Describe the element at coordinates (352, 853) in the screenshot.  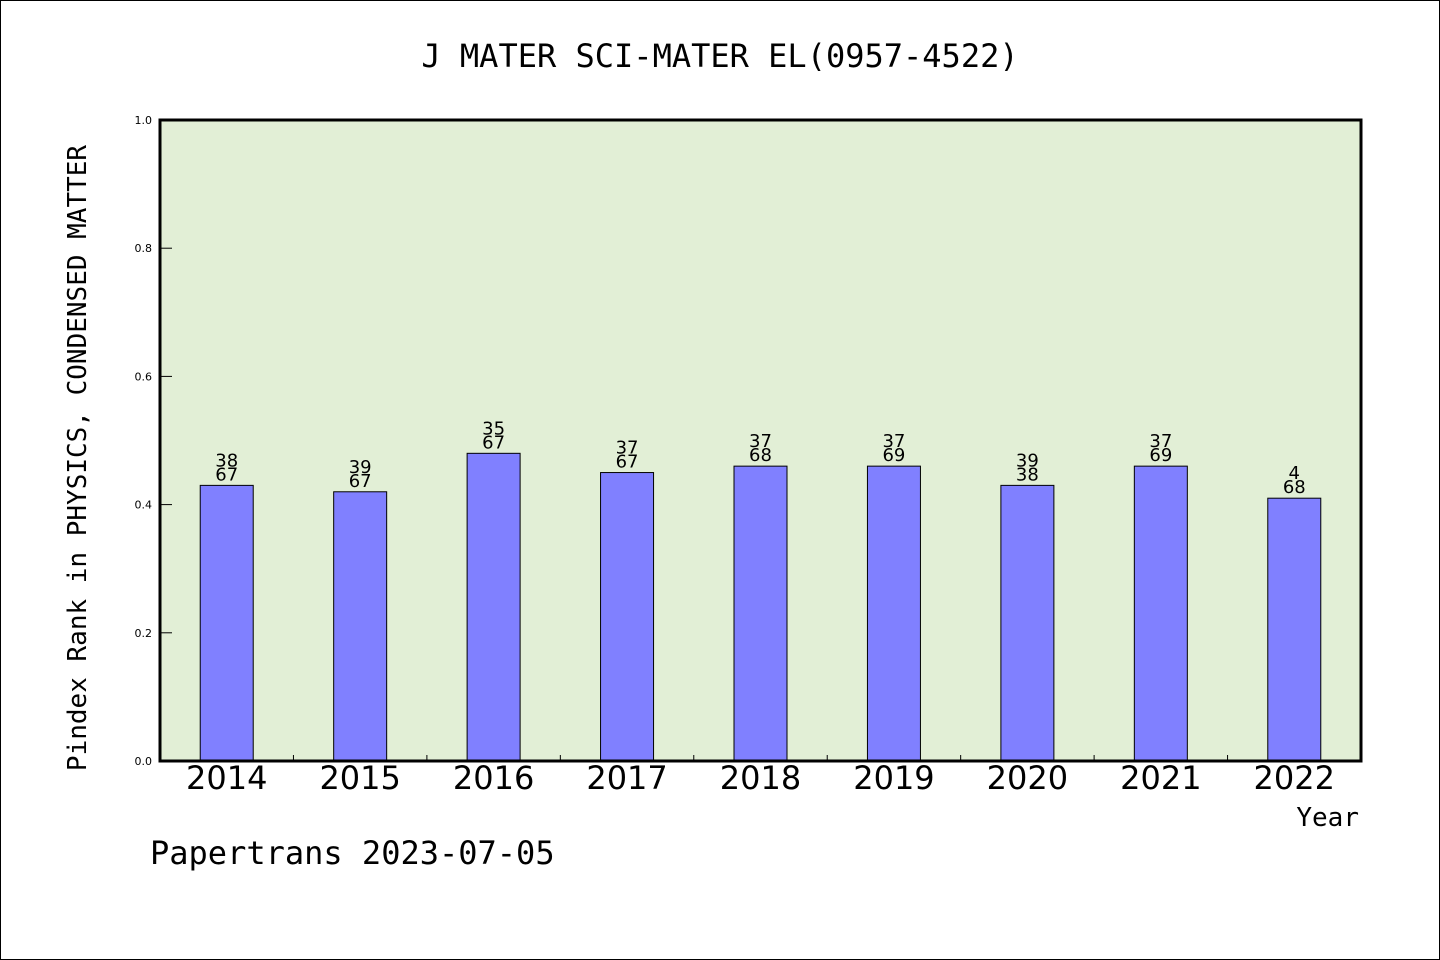
I see `footer-credit: Papertrans 2023-07-05` at that location.